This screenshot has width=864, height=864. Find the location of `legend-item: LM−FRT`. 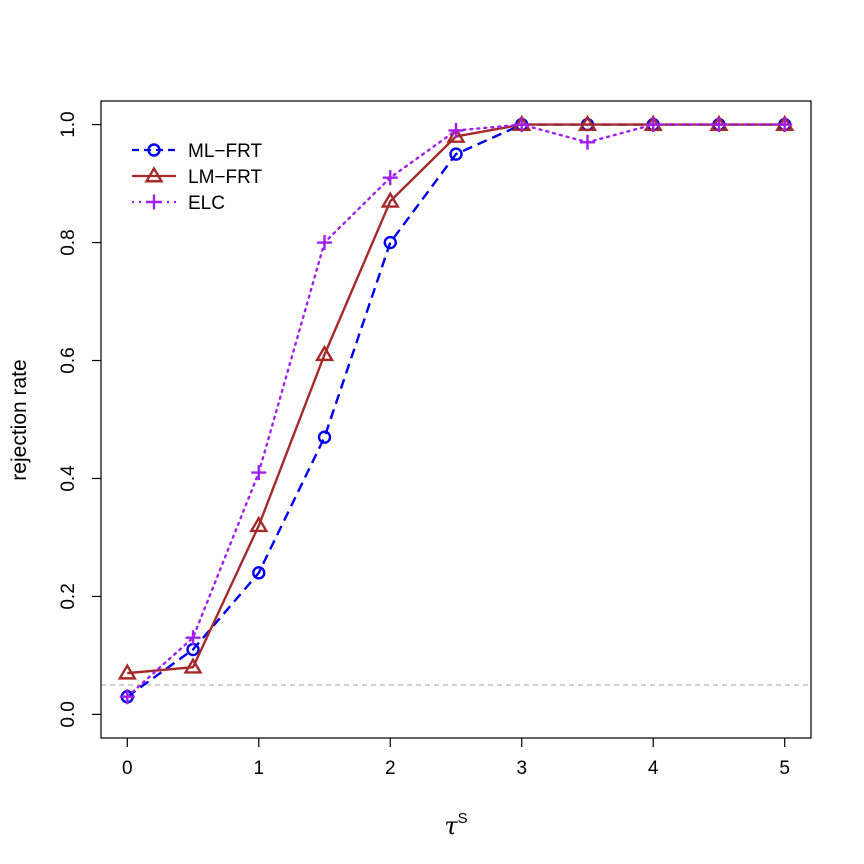

legend-item: LM−FRT is located at coordinates (197, 177).